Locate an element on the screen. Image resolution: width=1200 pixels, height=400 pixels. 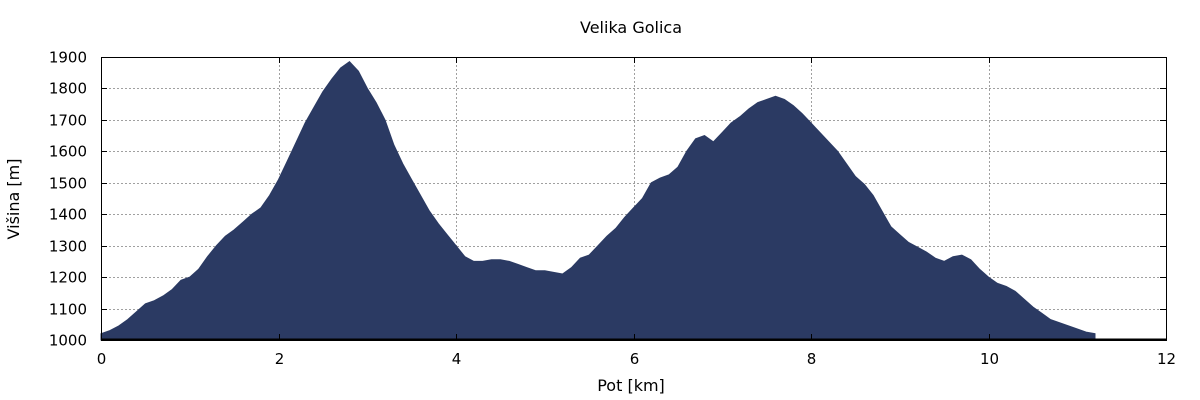
y-tick-label: 1600 is located at coordinates (68, 152).